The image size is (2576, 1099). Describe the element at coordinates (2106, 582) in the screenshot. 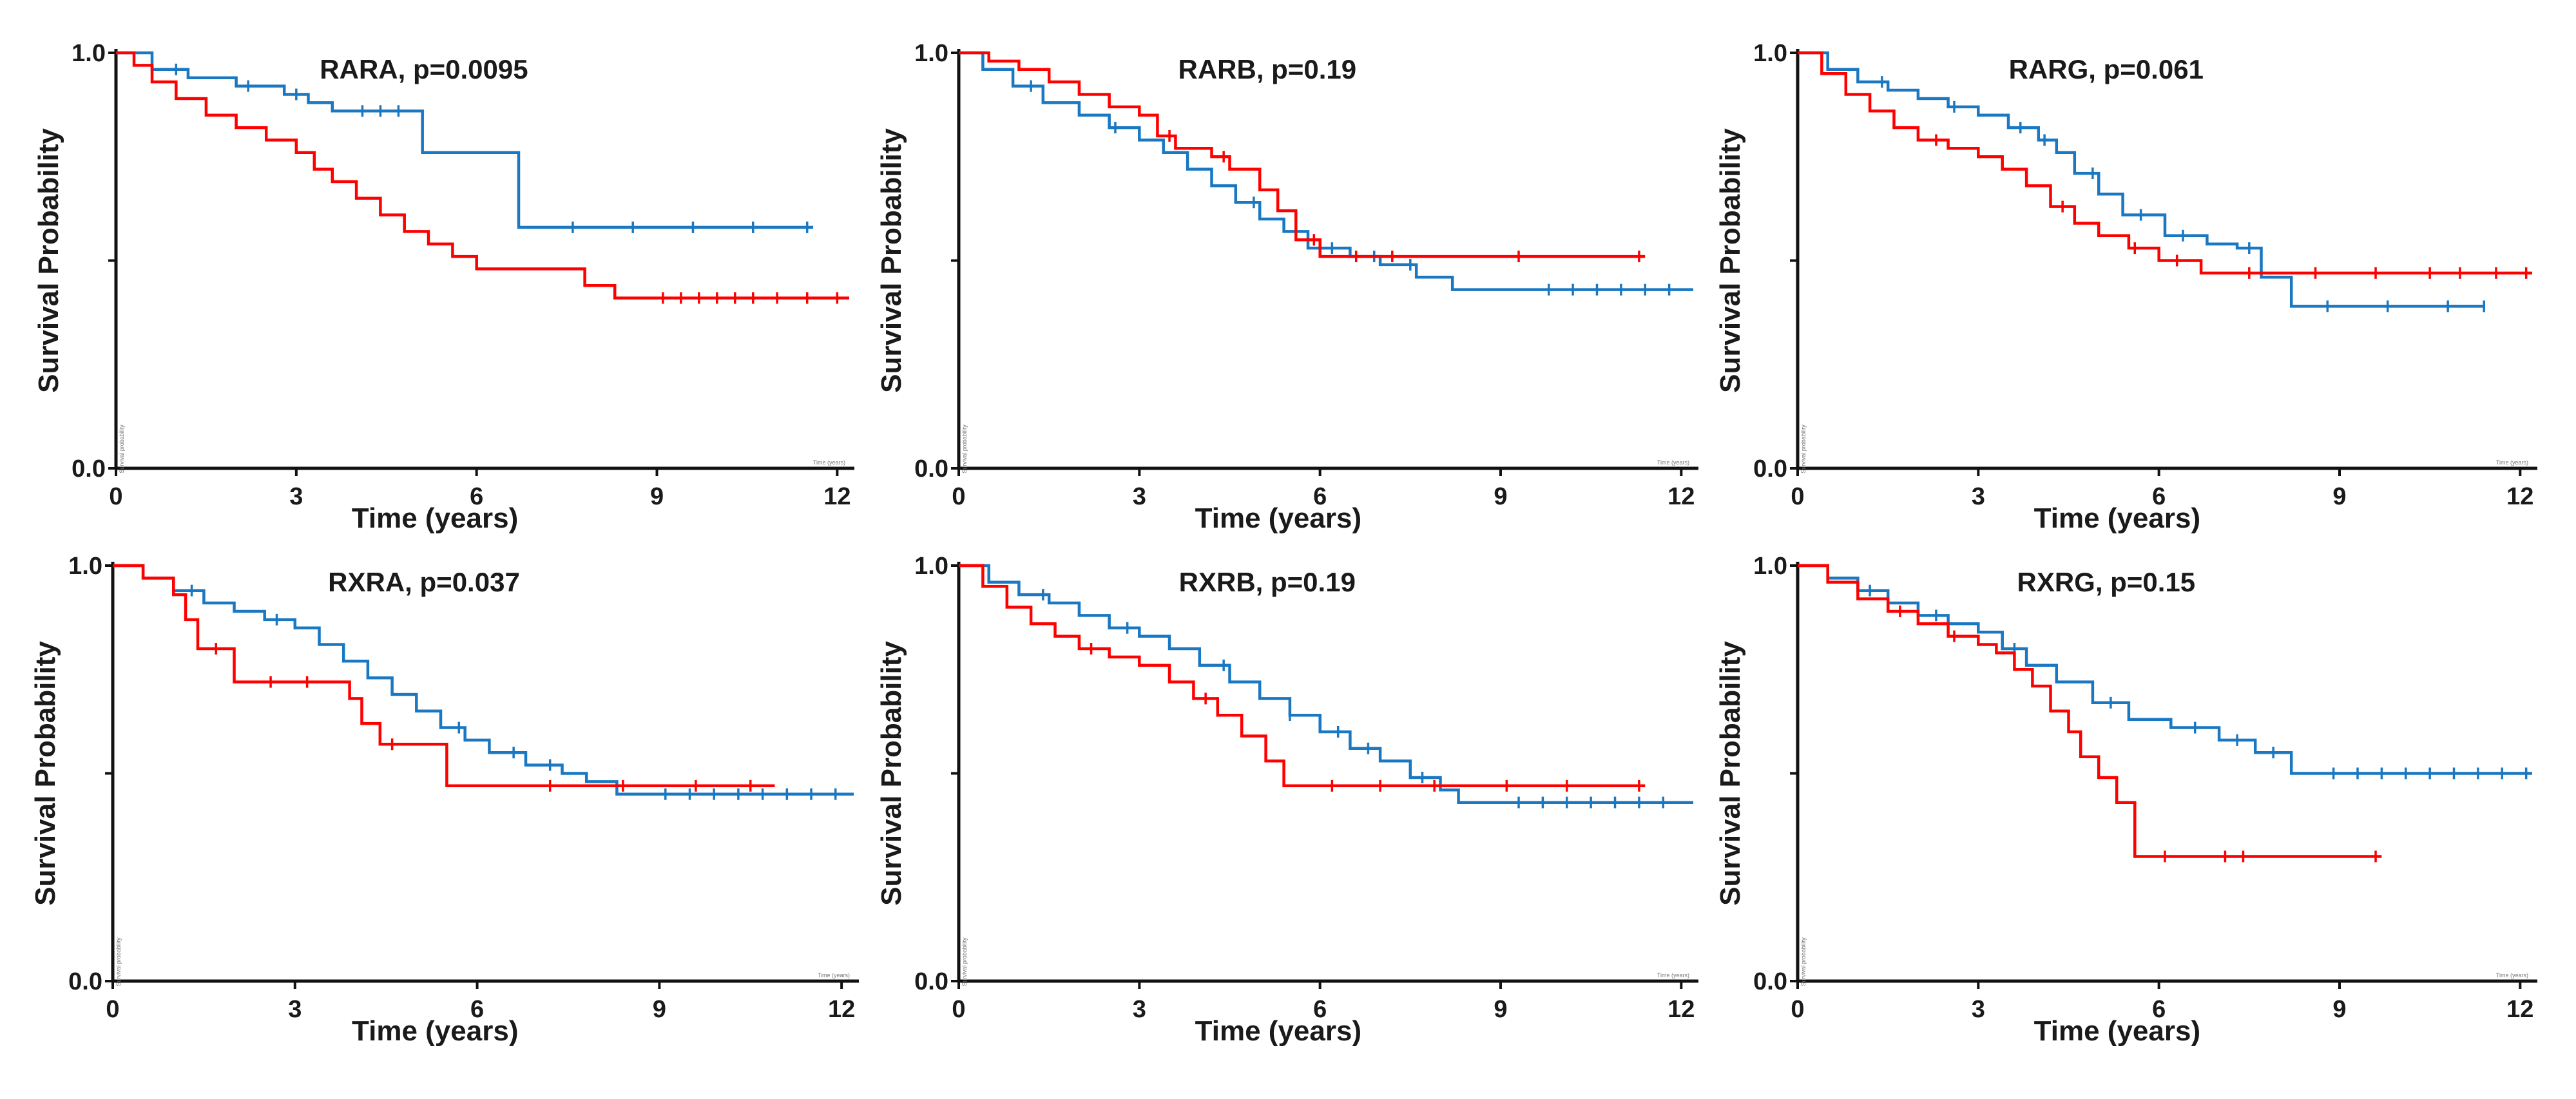

I see `panel-title: RXRG, p=0.15` at that location.